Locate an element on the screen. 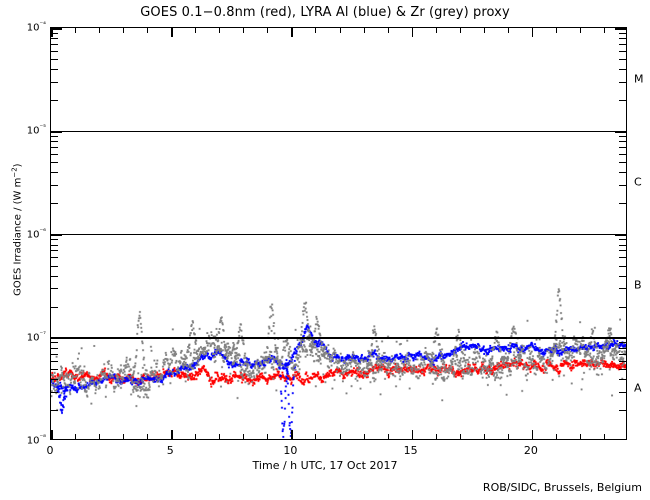  y-axis-title-pre: GOES Irradiance / (W m is located at coordinates (18, 236).